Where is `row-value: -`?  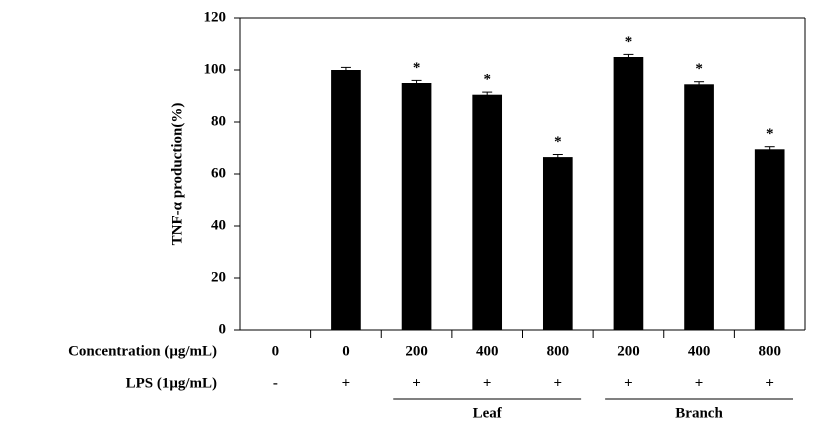 row-value: - is located at coordinates (275, 383).